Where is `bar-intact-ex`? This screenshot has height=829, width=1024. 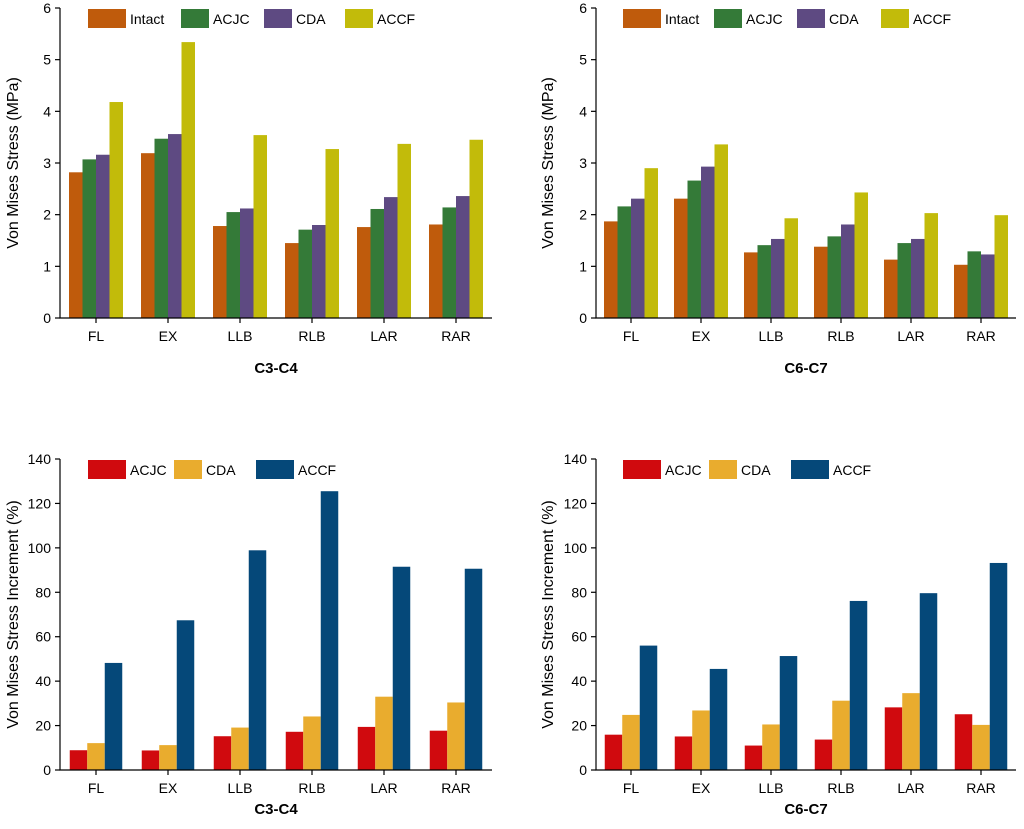
bar-intact-ex is located at coordinates (148, 235).